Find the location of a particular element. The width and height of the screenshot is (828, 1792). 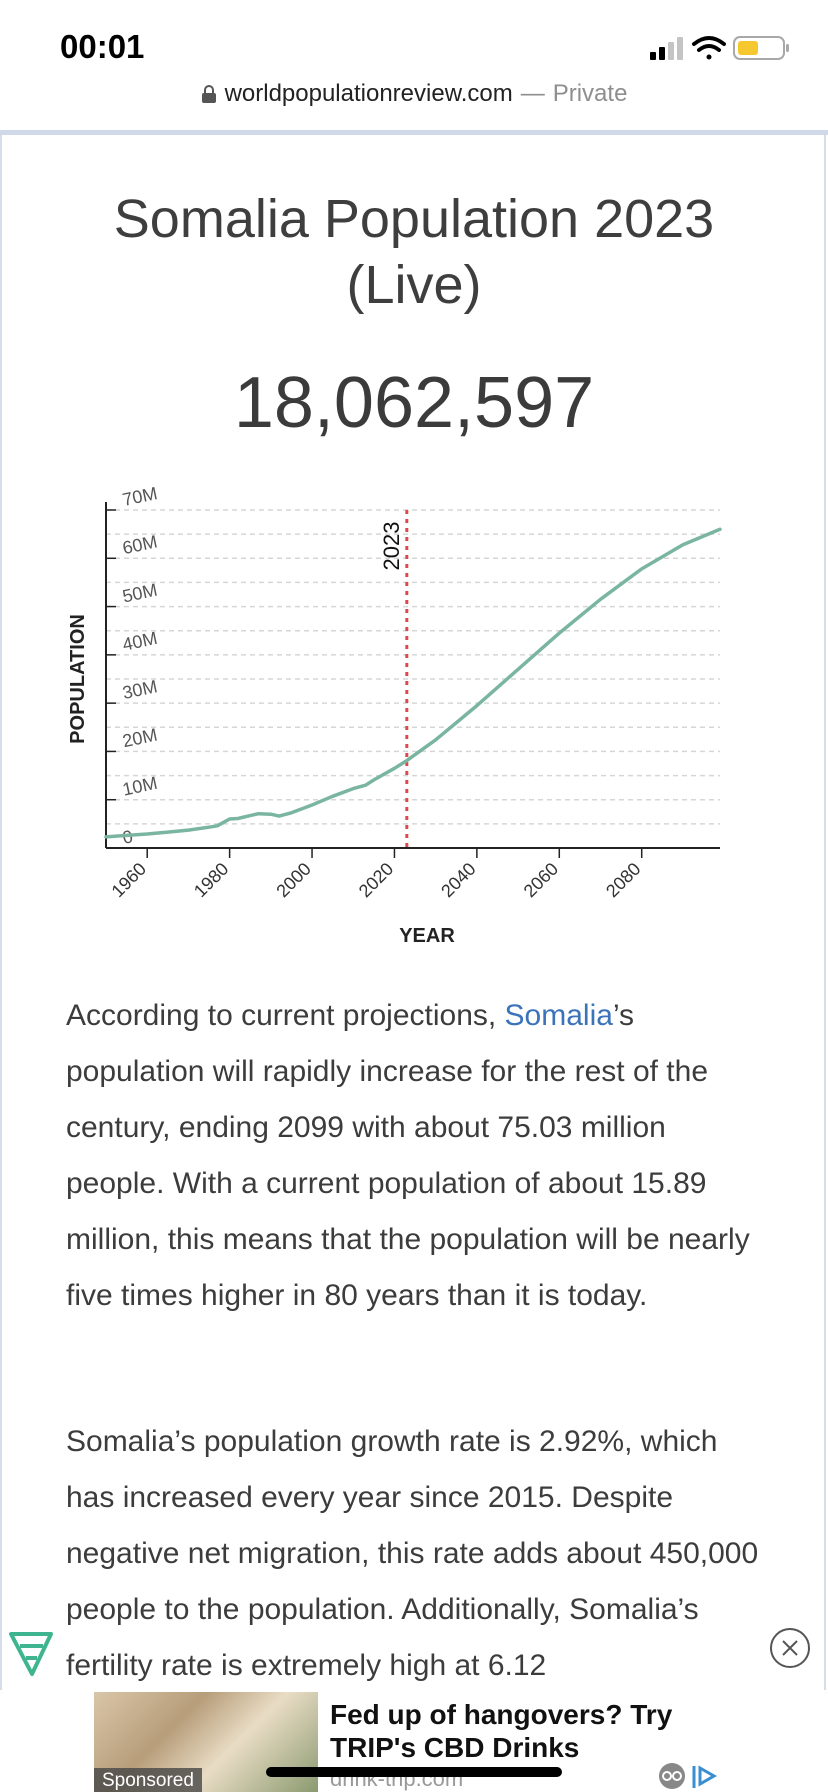

population-series-line is located at coordinates (413, 683).